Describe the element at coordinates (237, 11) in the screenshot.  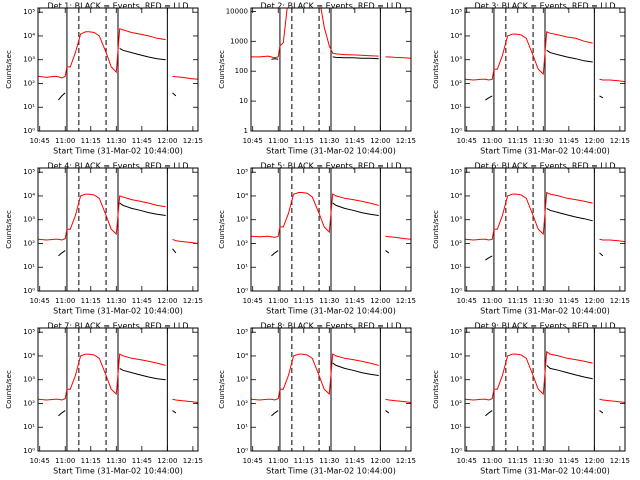
I see `y-tick-label: 10000` at that location.